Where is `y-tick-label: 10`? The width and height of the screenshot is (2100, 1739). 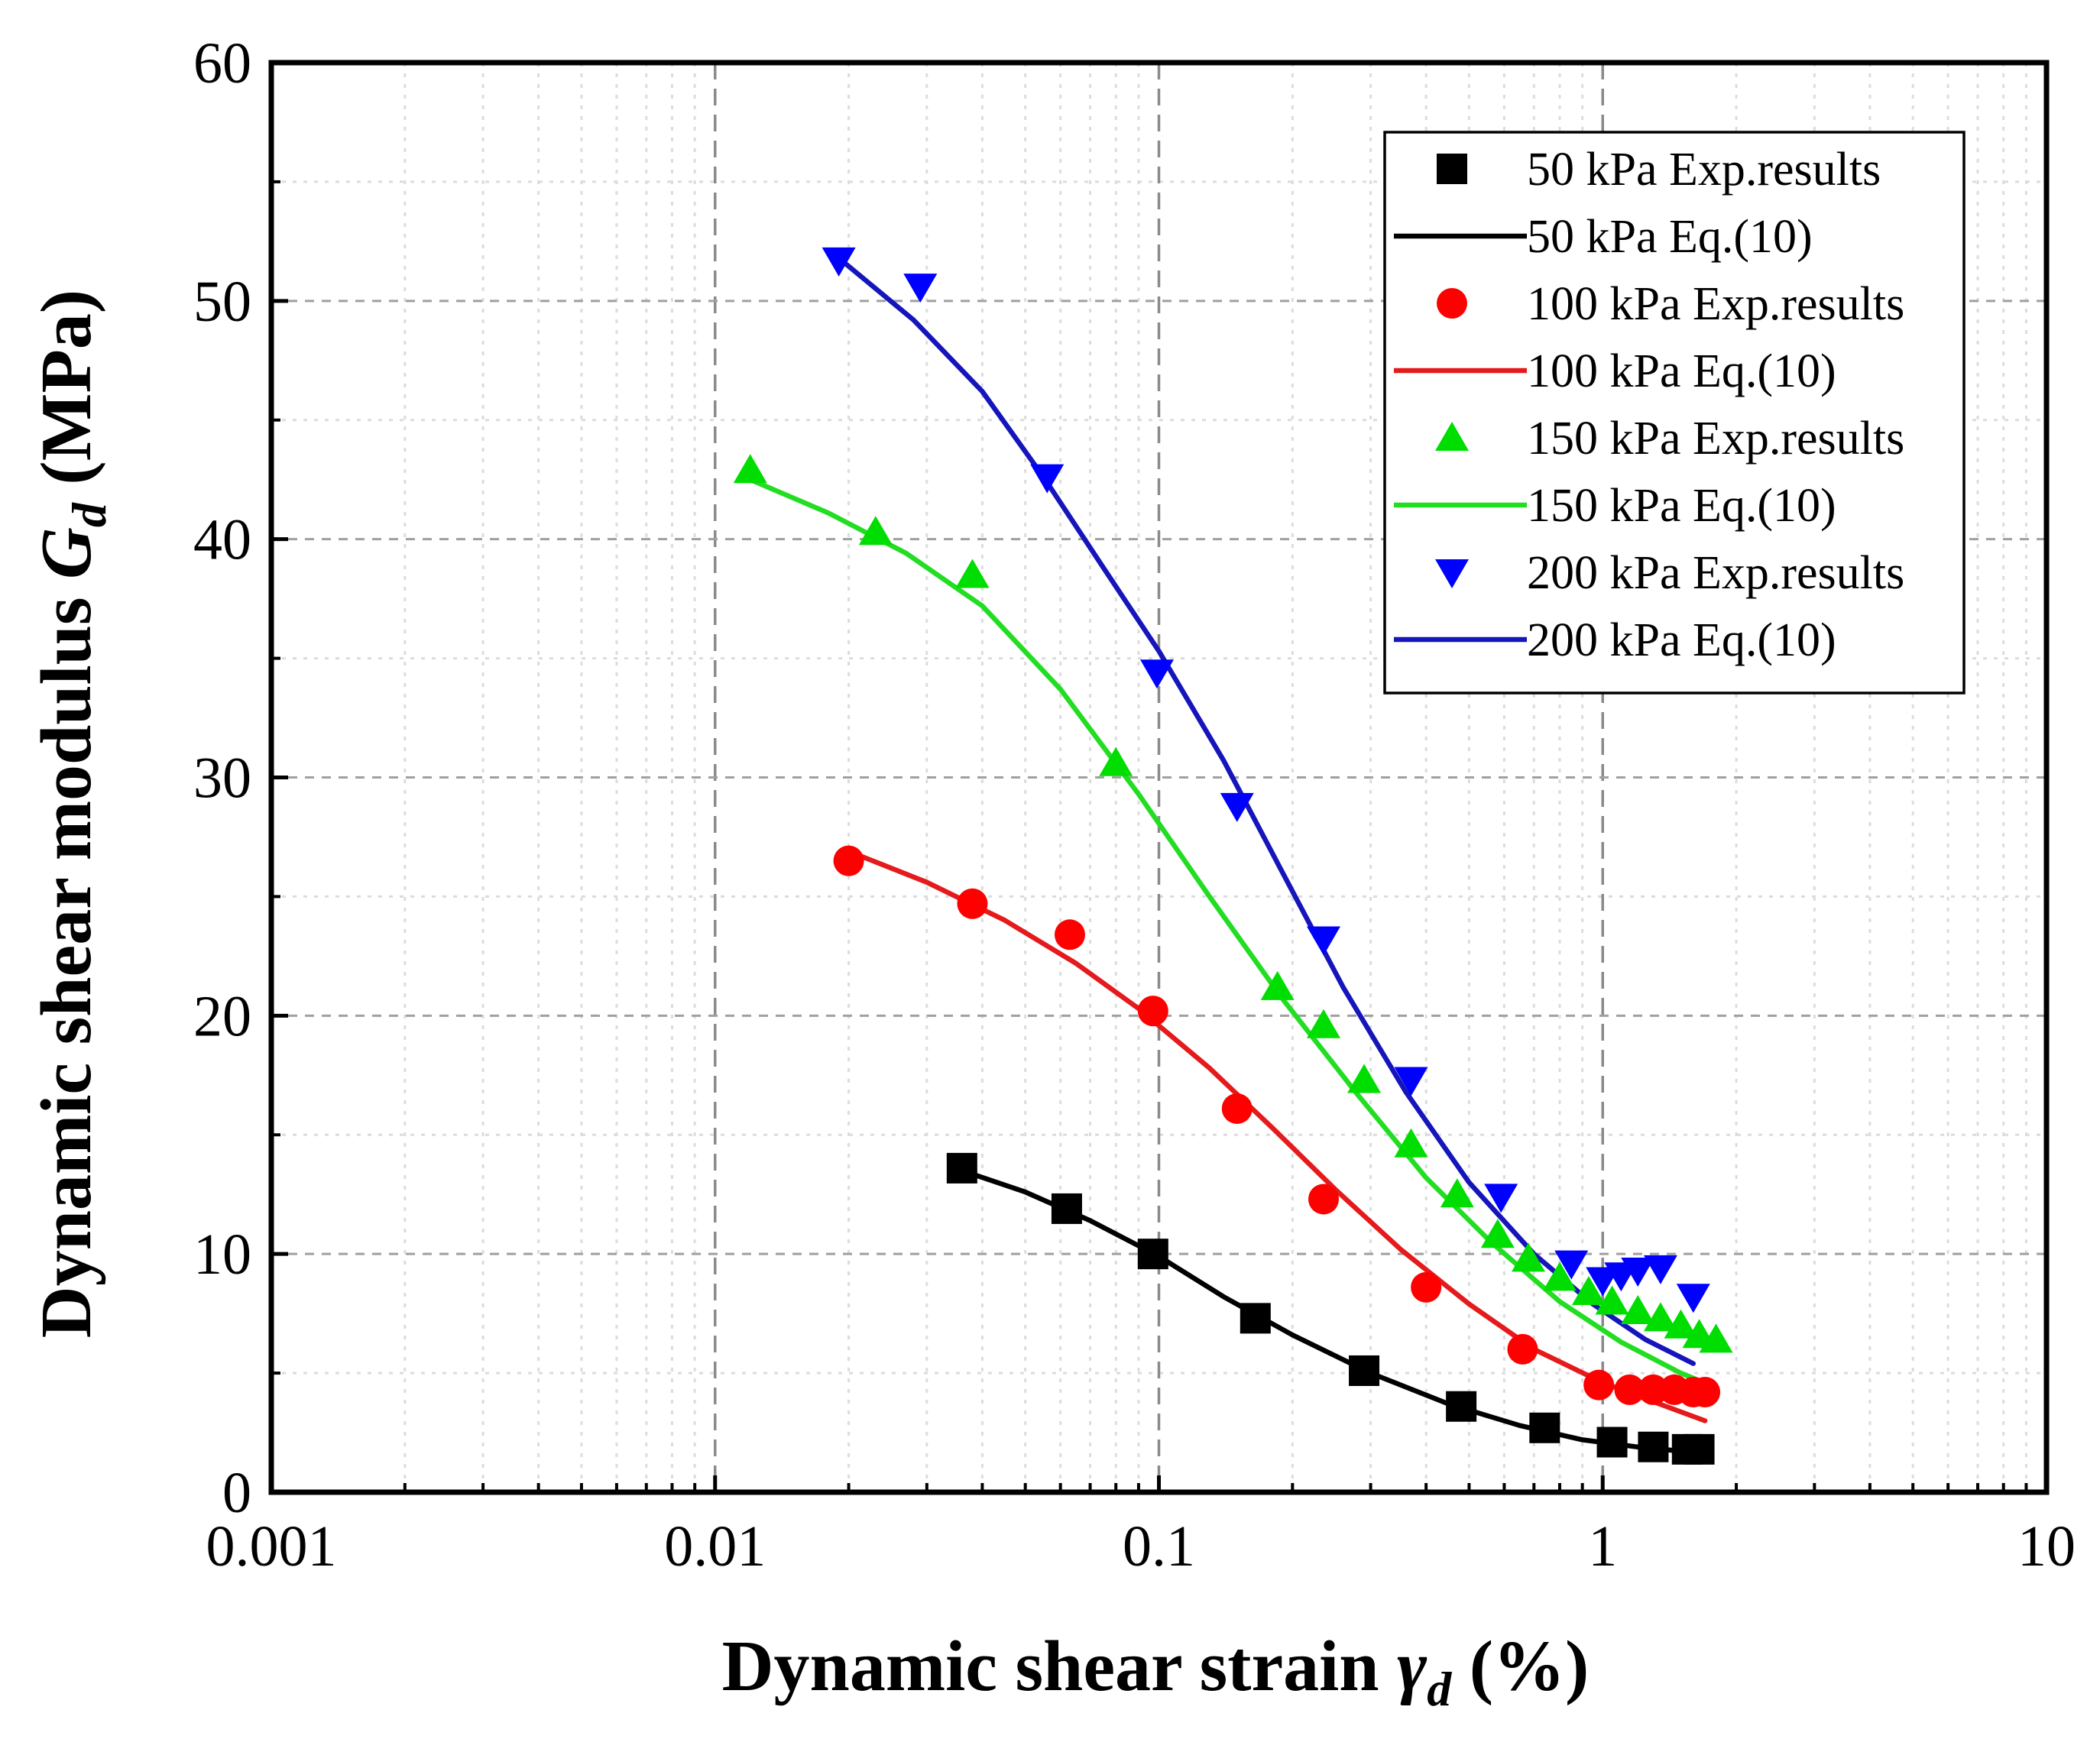
y-tick-label: 10 is located at coordinates (222, 1254).